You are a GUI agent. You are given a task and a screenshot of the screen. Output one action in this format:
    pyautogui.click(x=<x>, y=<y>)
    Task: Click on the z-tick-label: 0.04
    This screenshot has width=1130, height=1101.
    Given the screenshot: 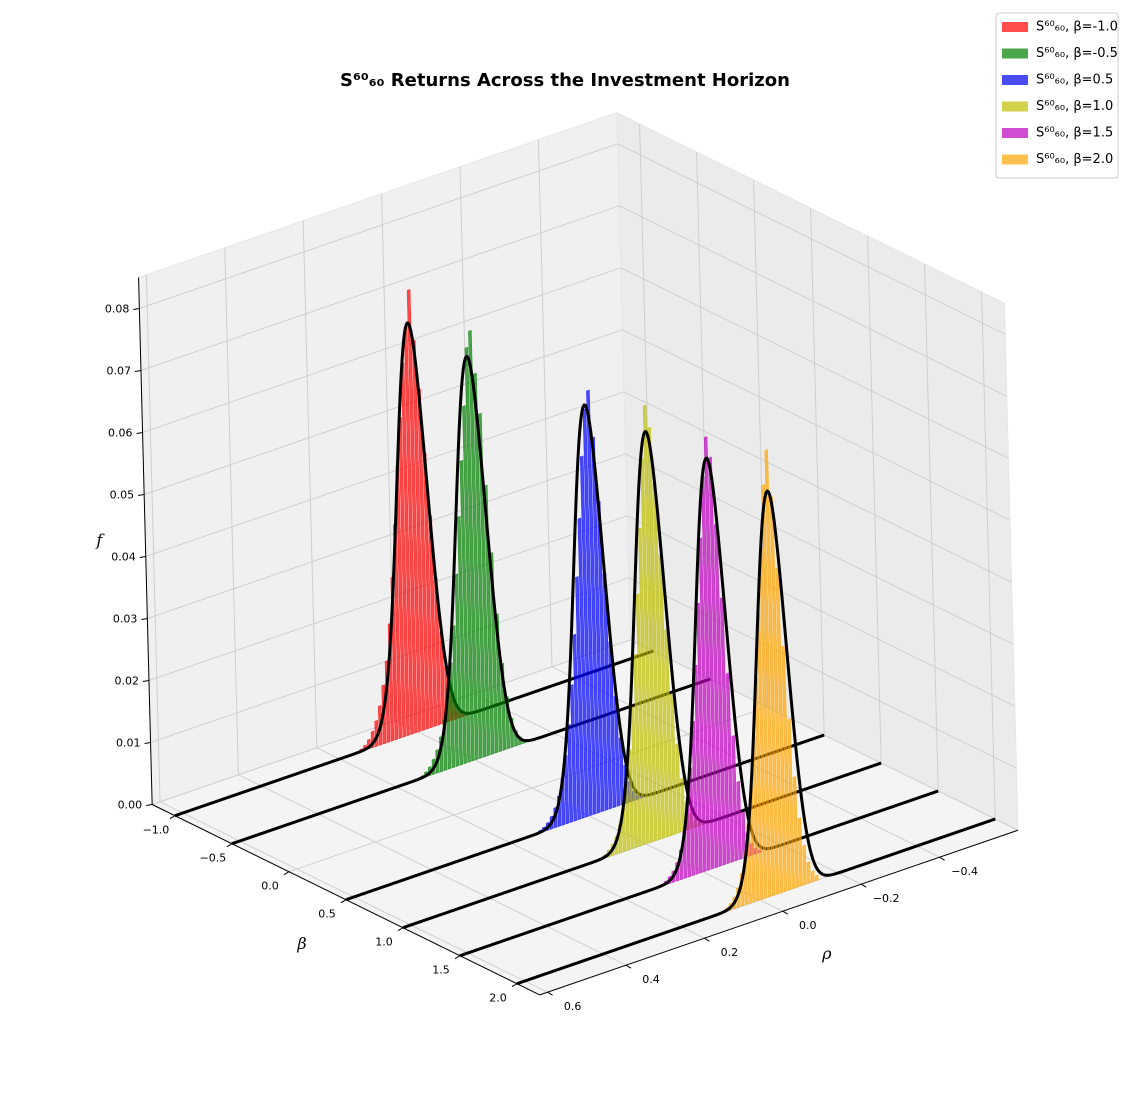 What is the action you would take?
    pyautogui.click(x=123, y=557)
    